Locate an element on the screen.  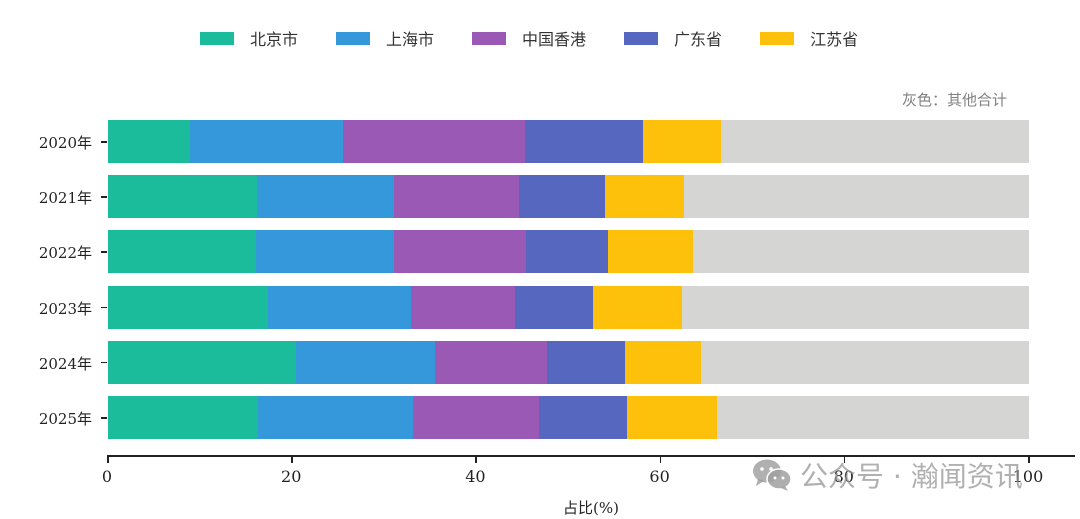
legend-item: 中国香港 is located at coordinates (529, 38).